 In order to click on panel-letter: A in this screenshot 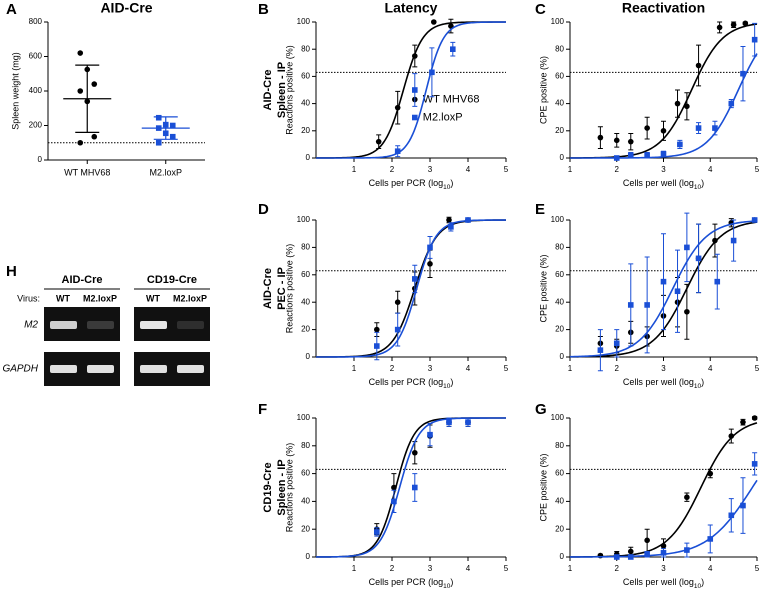, I will do `click(11, 9)`.